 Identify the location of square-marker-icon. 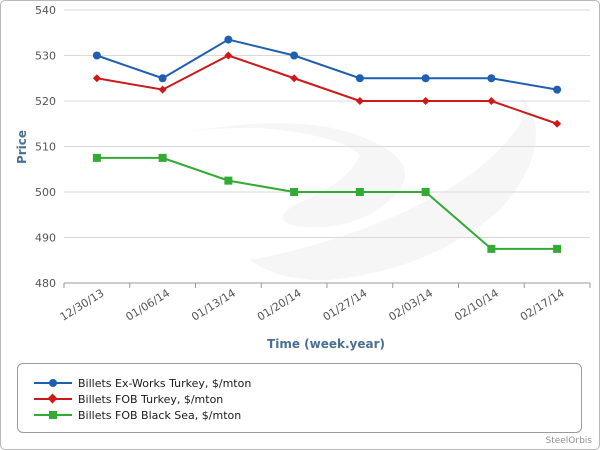
(53, 415).